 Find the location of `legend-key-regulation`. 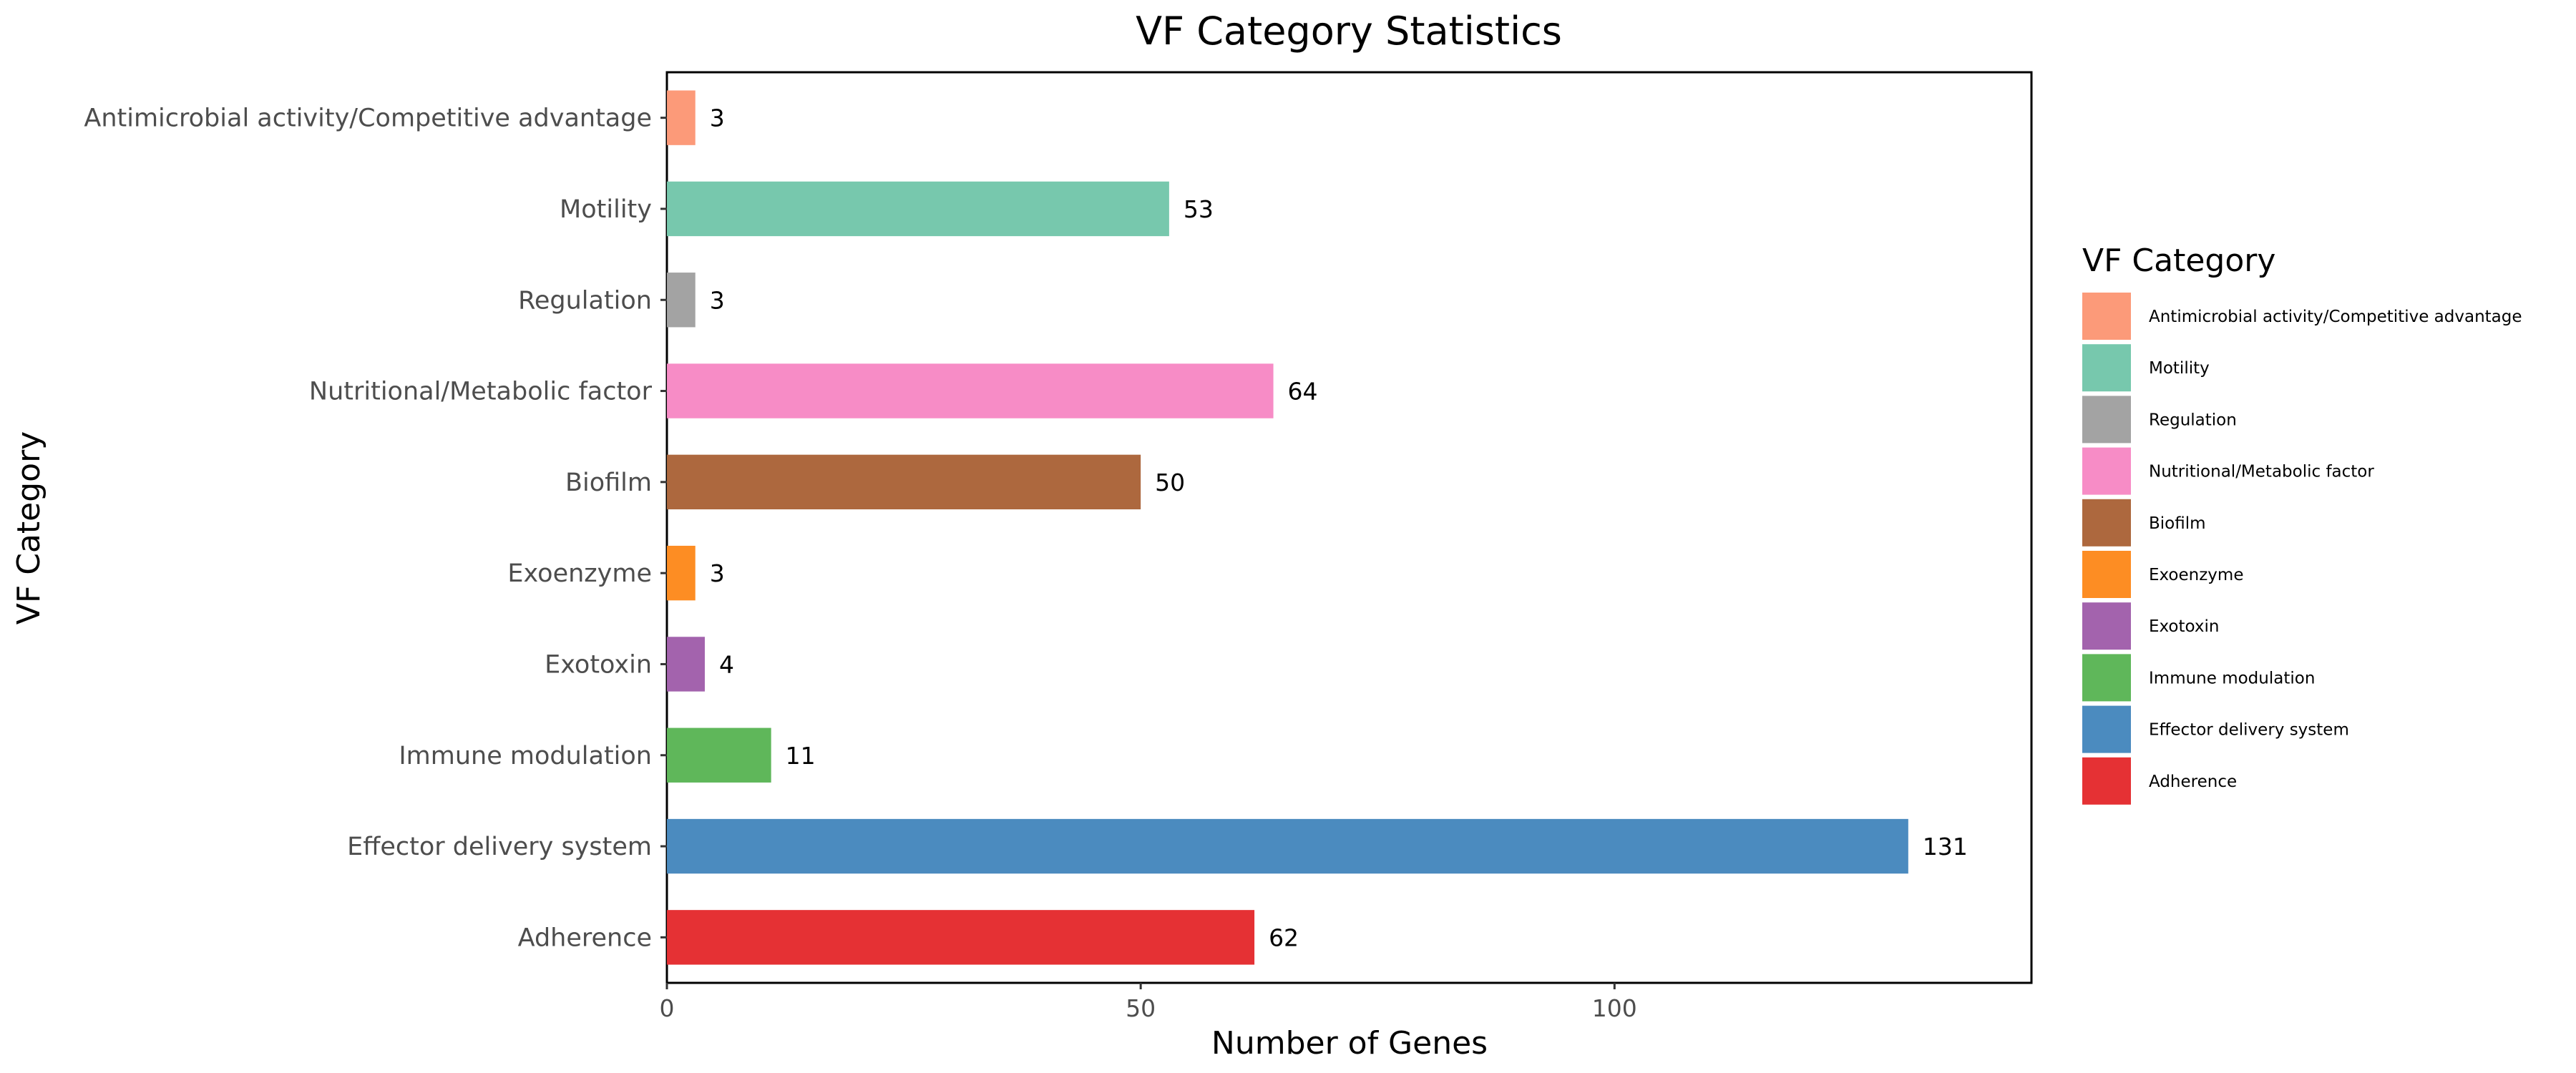

legend-key-regulation is located at coordinates (2106, 420).